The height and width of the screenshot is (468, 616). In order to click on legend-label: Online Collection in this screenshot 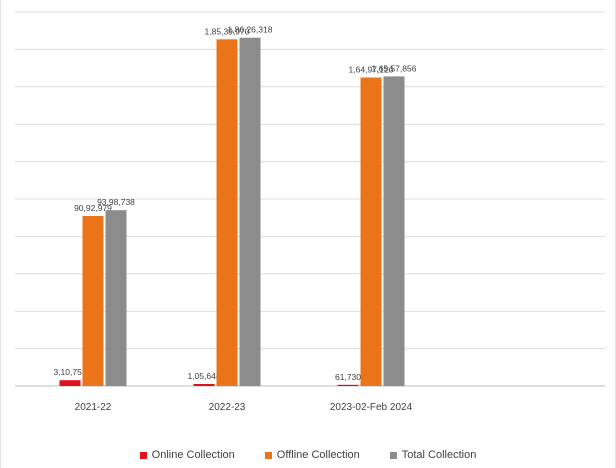, I will do `click(193, 455)`.